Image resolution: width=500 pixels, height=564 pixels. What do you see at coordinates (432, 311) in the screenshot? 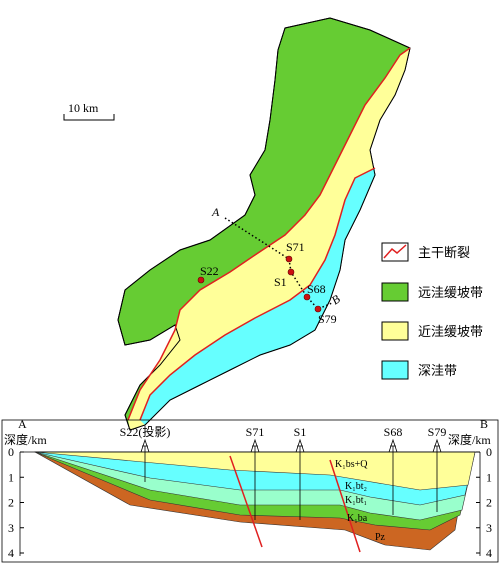
I see `legend: 主干断裂 远洼缓坡带 近洼缓坡带 深洼带` at bounding box center [432, 311].